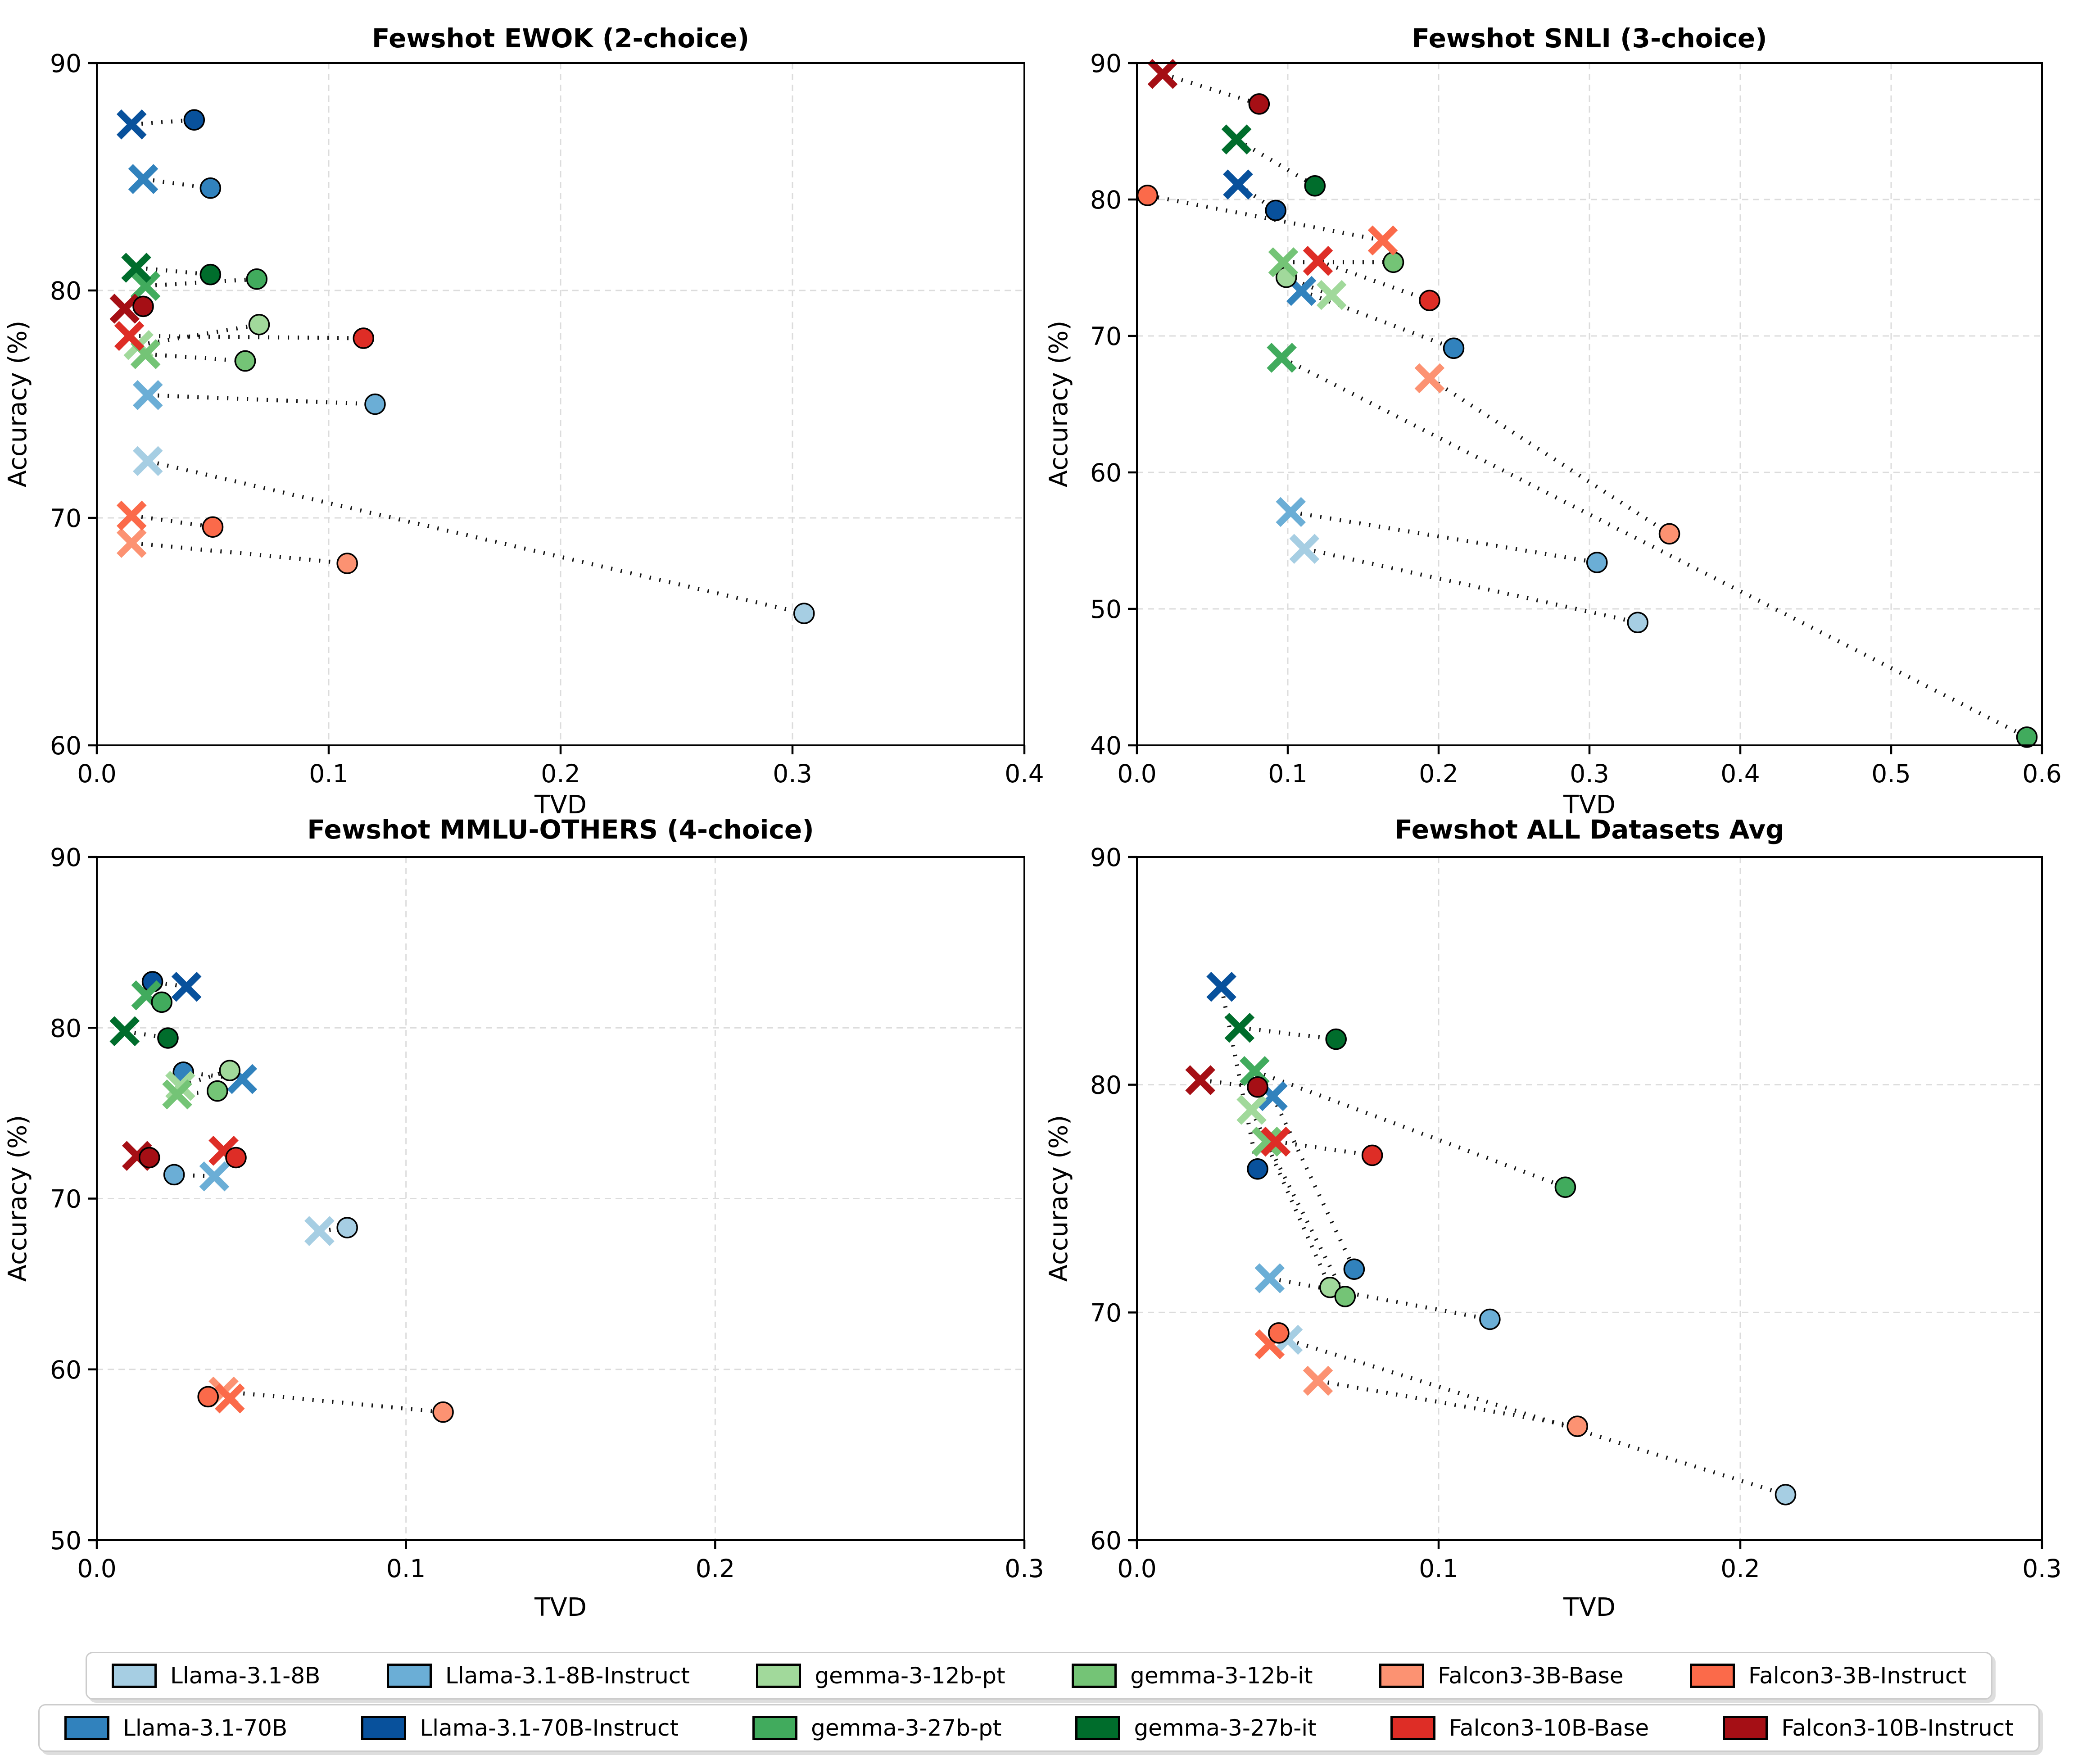  I want to click on legend-swatch-llama-3-1-70b, so click(86, 1728).